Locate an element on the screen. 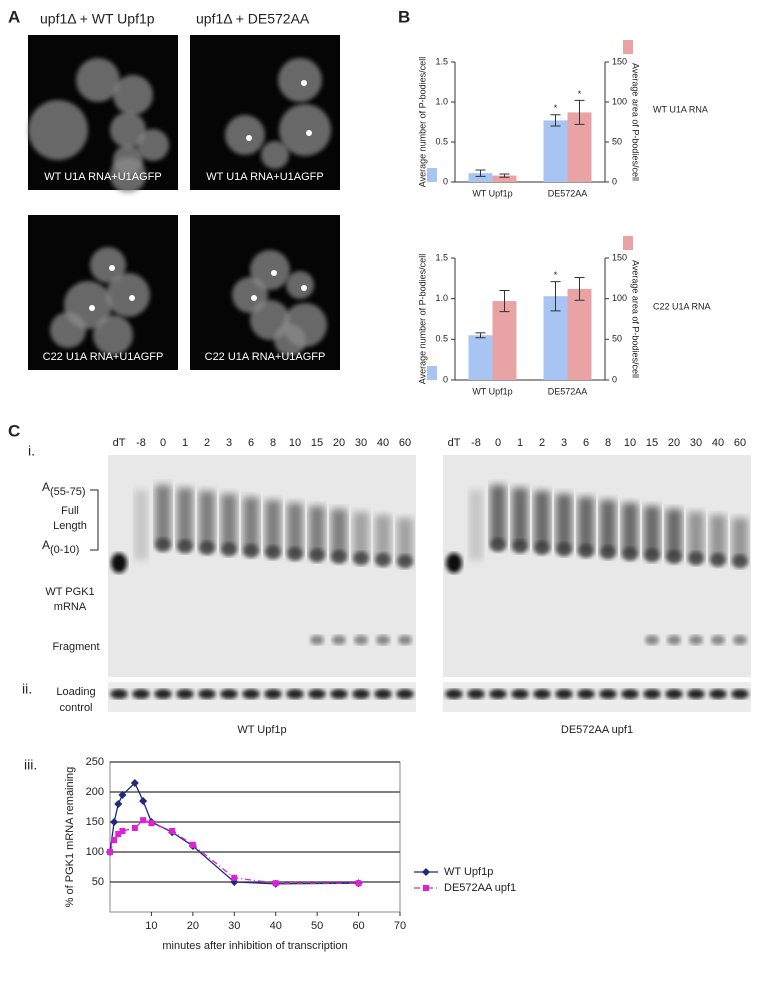  x-tick-label: 50 is located at coordinates (317, 926).